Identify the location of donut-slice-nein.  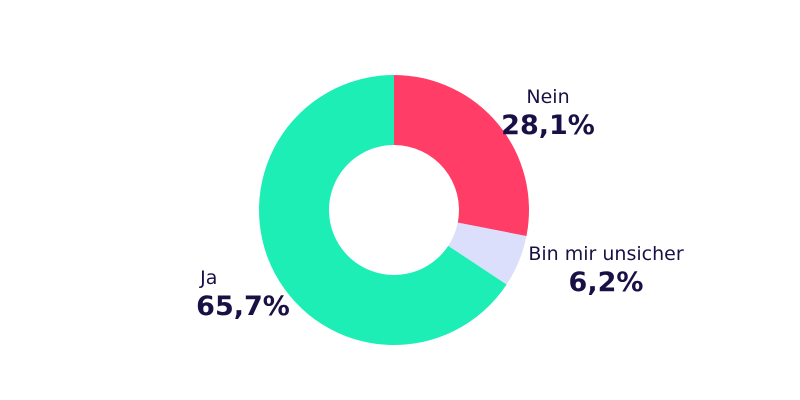
(461, 156).